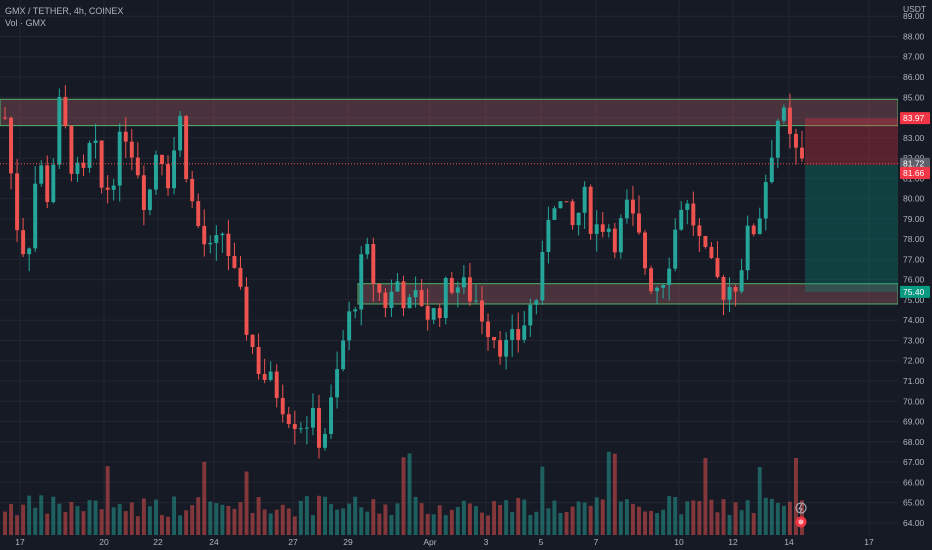 The image size is (932, 550). Describe the element at coordinates (26, 23) in the screenshot. I see `volume-title: Vol · GMX` at that location.